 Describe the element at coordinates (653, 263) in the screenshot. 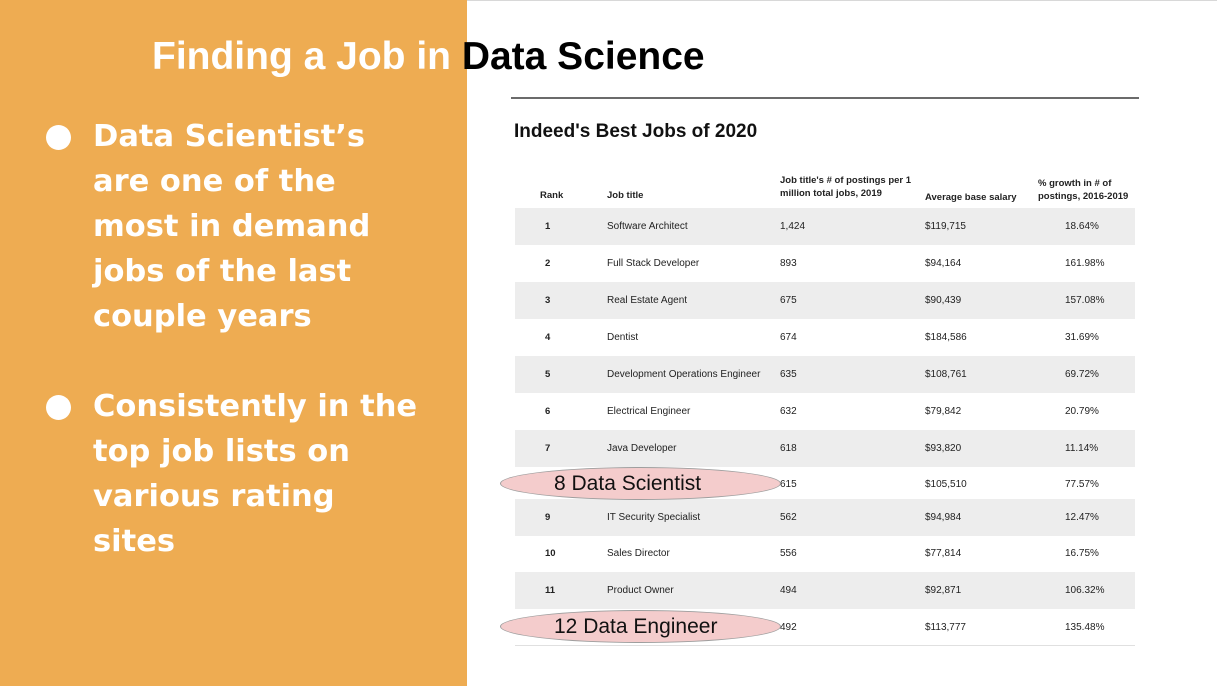

I see `cell-job: Full Stack Developer` at that location.